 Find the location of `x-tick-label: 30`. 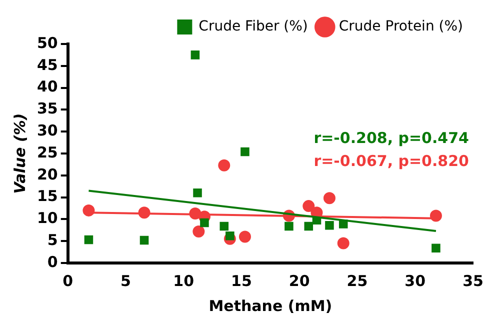

x-tick-label: 30 is located at coordinates (415, 281).